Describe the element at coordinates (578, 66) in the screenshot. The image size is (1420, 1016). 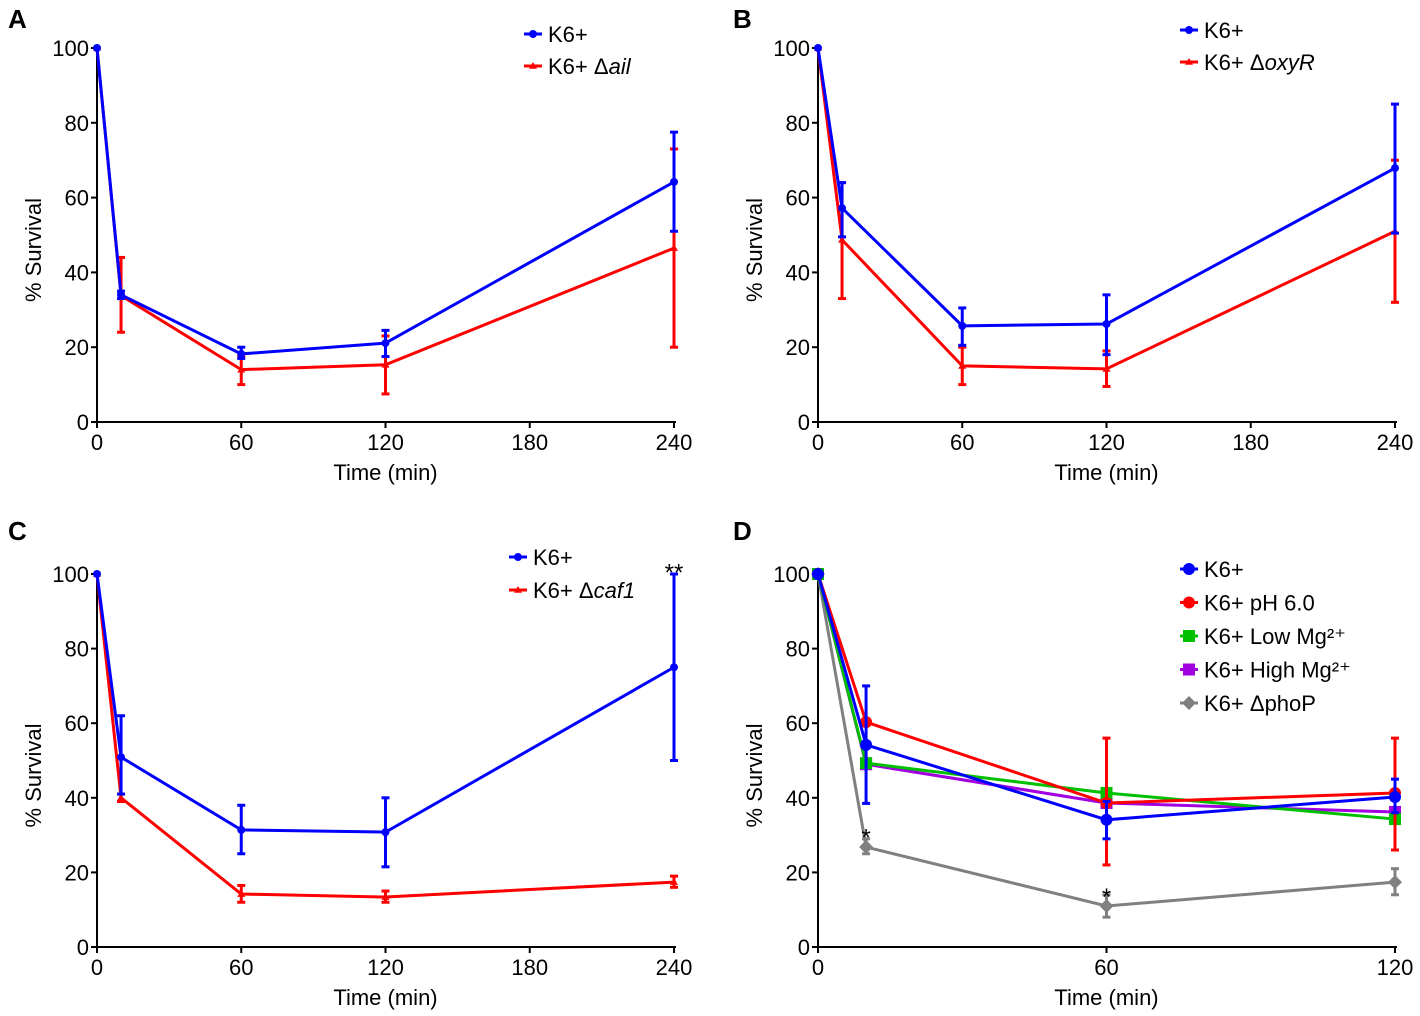
I see `legend-item: K6+ Δail` at that location.